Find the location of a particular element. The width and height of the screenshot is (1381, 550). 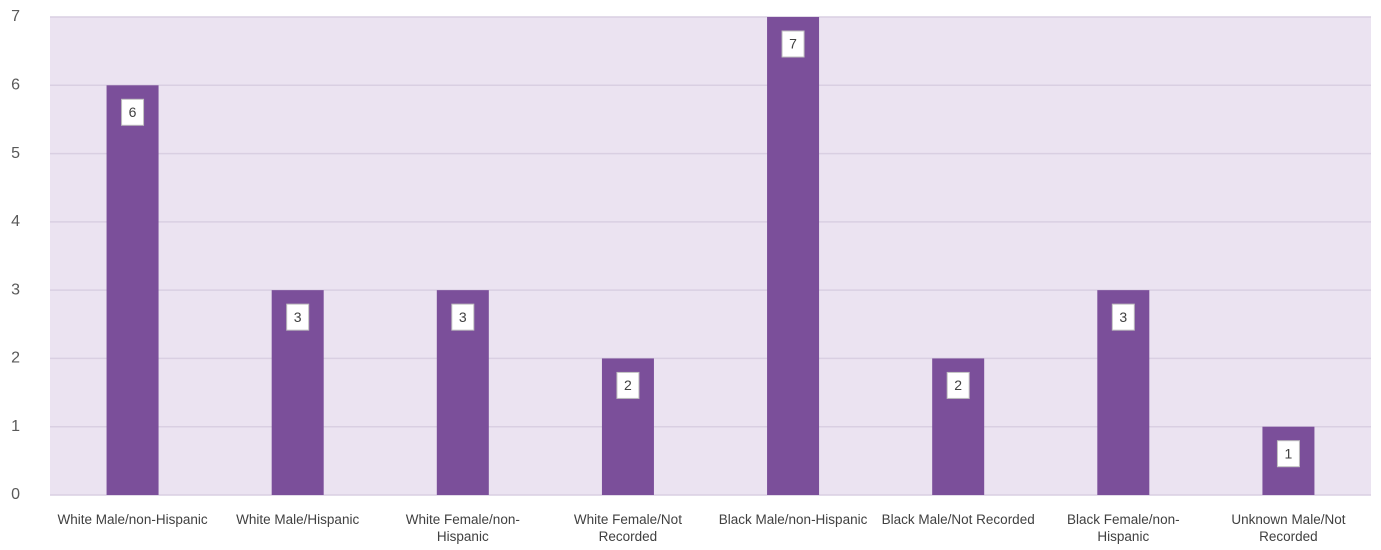

data-label: 7 is located at coordinates (793, 44).